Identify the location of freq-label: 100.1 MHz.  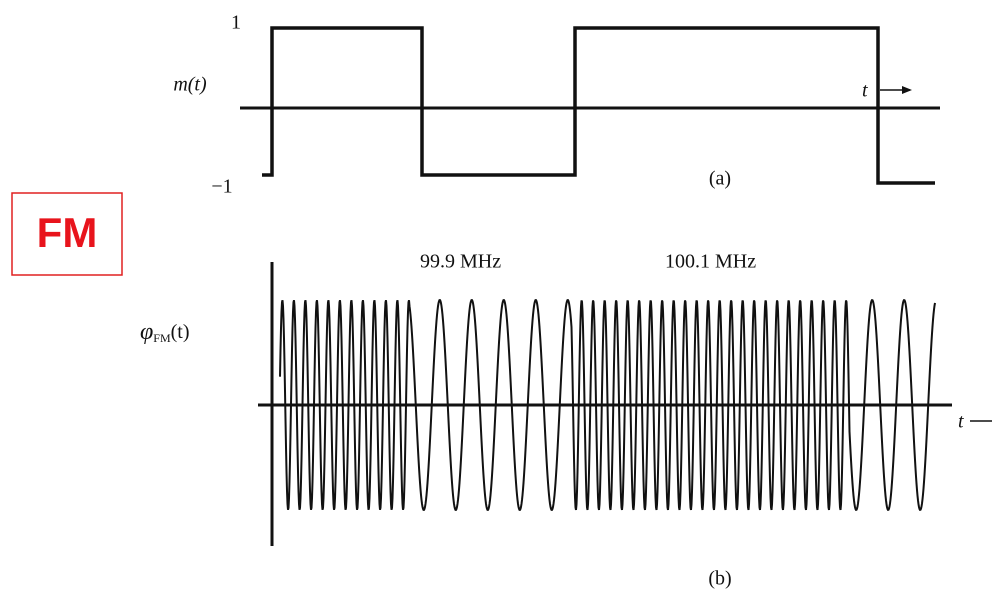
(710, 262).